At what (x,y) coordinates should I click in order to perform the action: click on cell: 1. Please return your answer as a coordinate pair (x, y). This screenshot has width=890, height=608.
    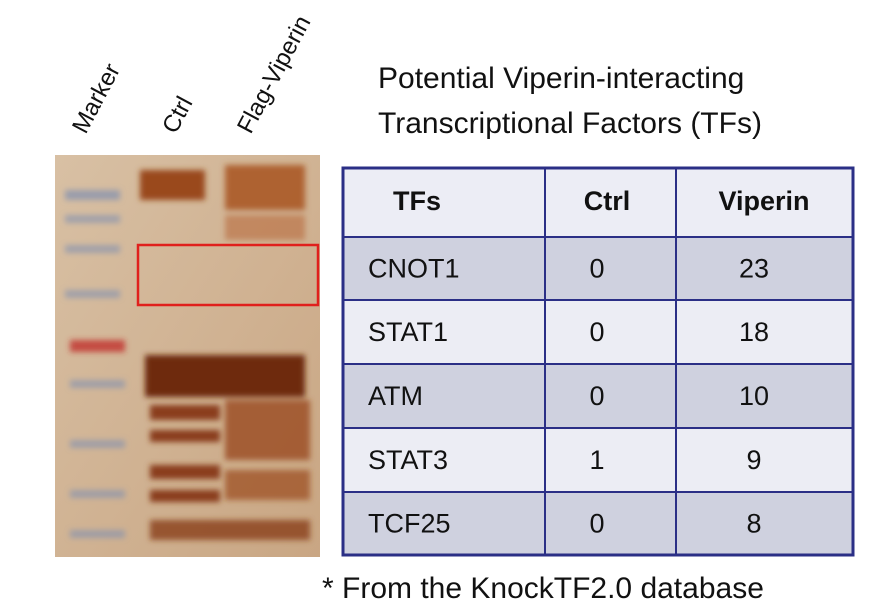
    Looking at the image, I should click on (596, 460).